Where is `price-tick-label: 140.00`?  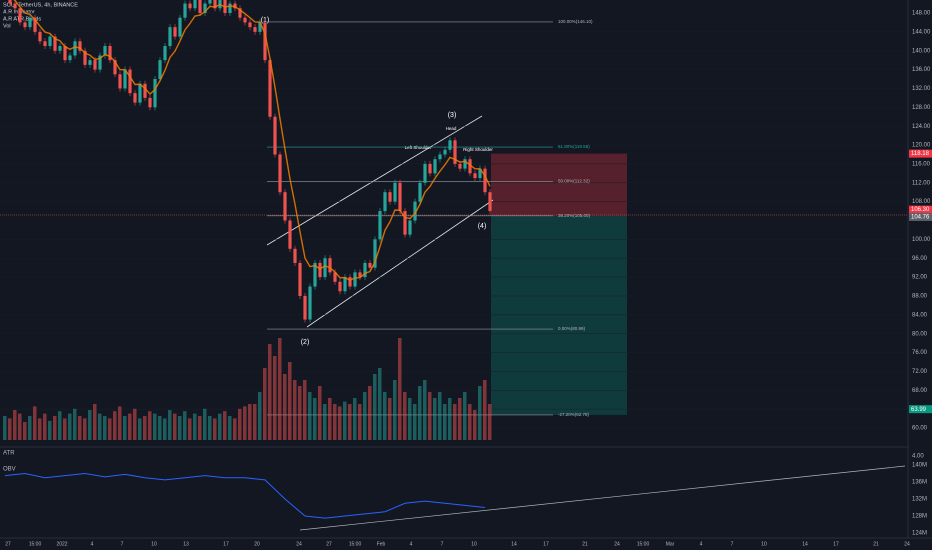 price-tick-label: 140.00 is located at coordinates (921, 51).